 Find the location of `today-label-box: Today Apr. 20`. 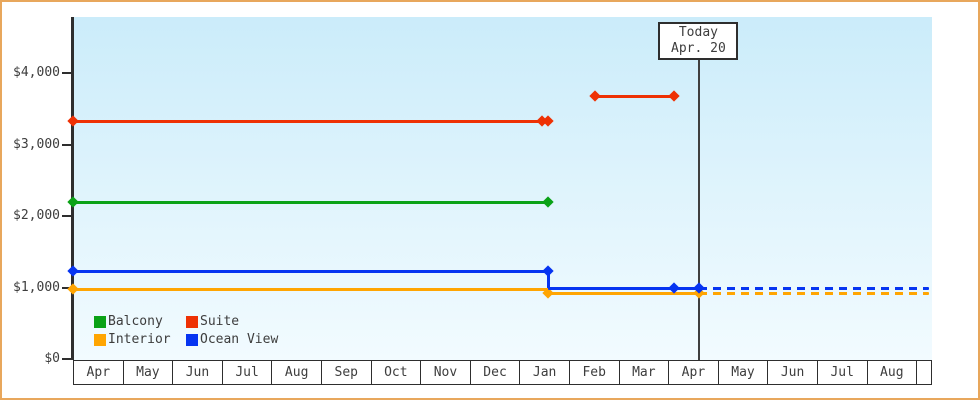

today-label-box: Today Apr. 20 is located at coordinates (698, 41).